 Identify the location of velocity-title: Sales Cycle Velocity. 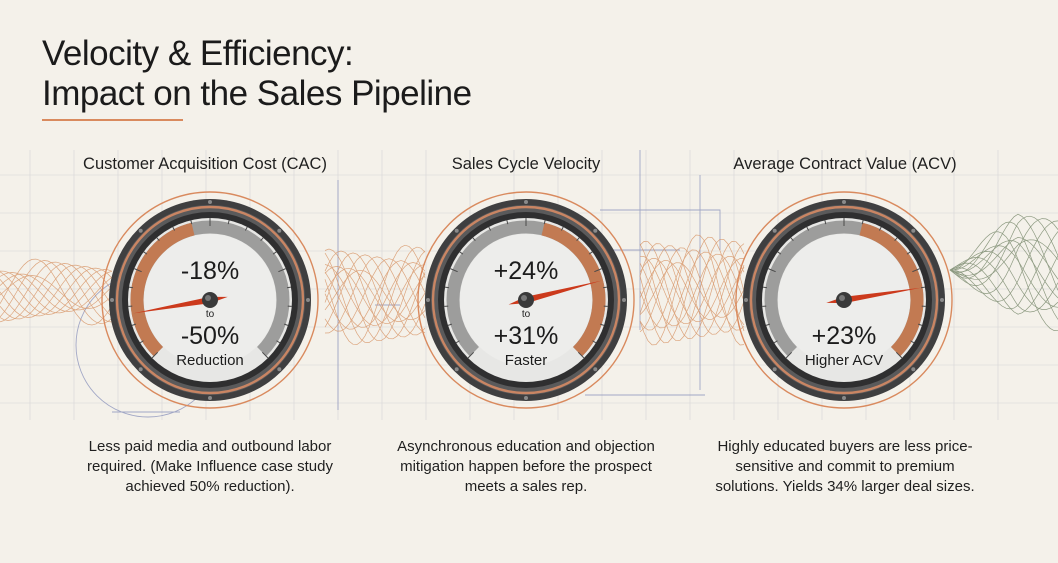
(526, 164).